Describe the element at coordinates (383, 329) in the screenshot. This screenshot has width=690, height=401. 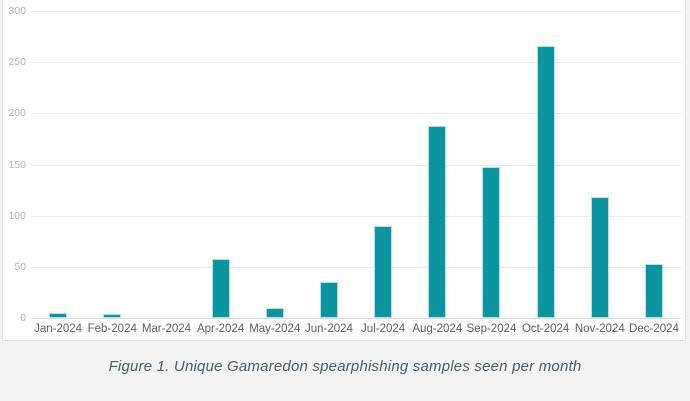
I see `x-tick-label-jul-2024: Jul-2024` at that location.